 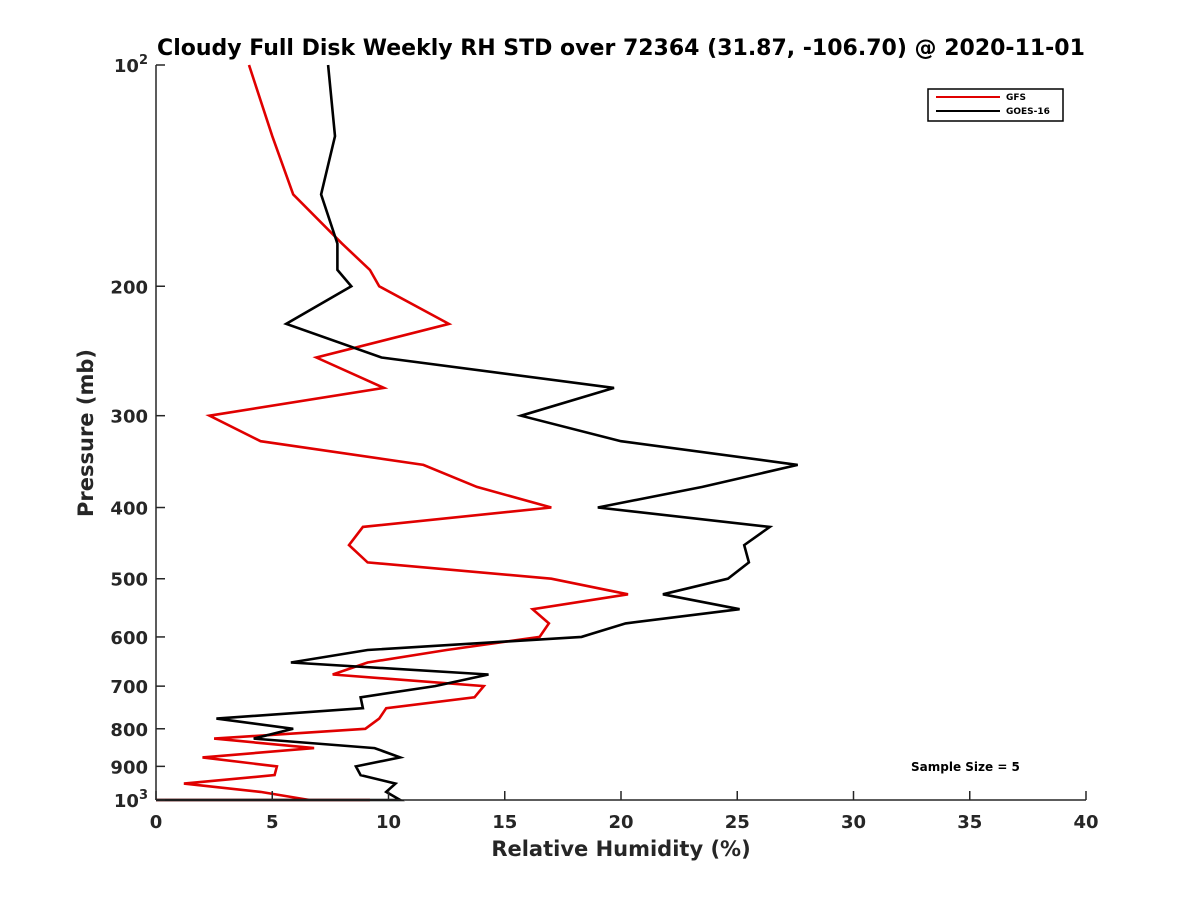 I want to click on y-axis-label: Pressure (mb), so click(x=86, y=433).